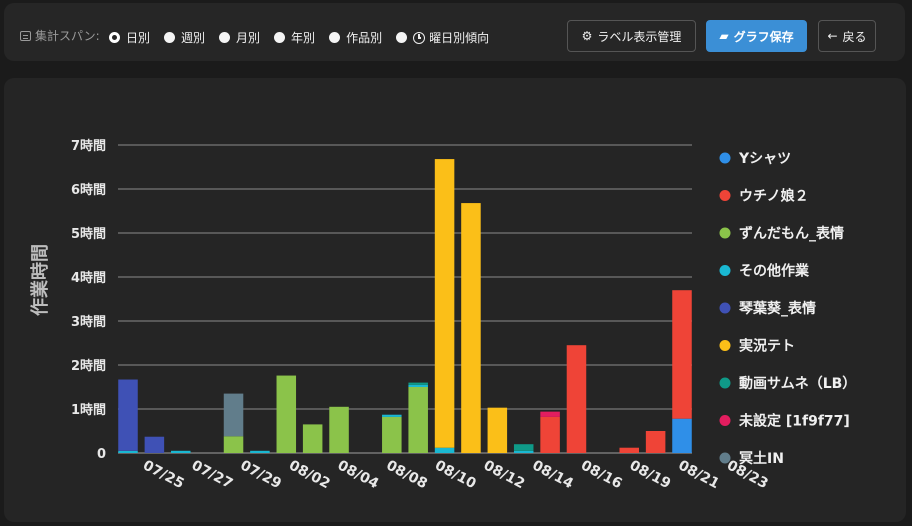  I want to click on back-button: ← 戻る, so click(847, 36).